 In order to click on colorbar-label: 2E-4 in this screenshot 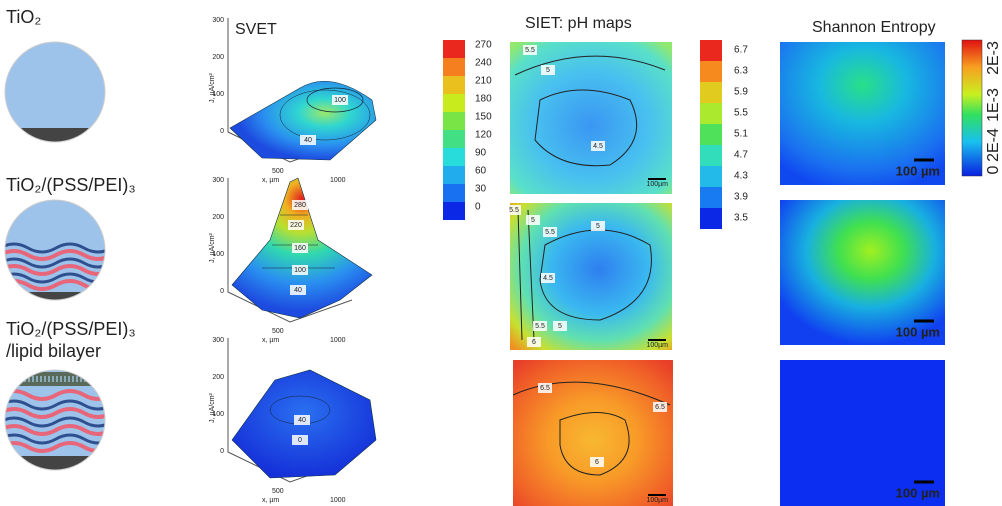, I will do `click(993, 145)`.